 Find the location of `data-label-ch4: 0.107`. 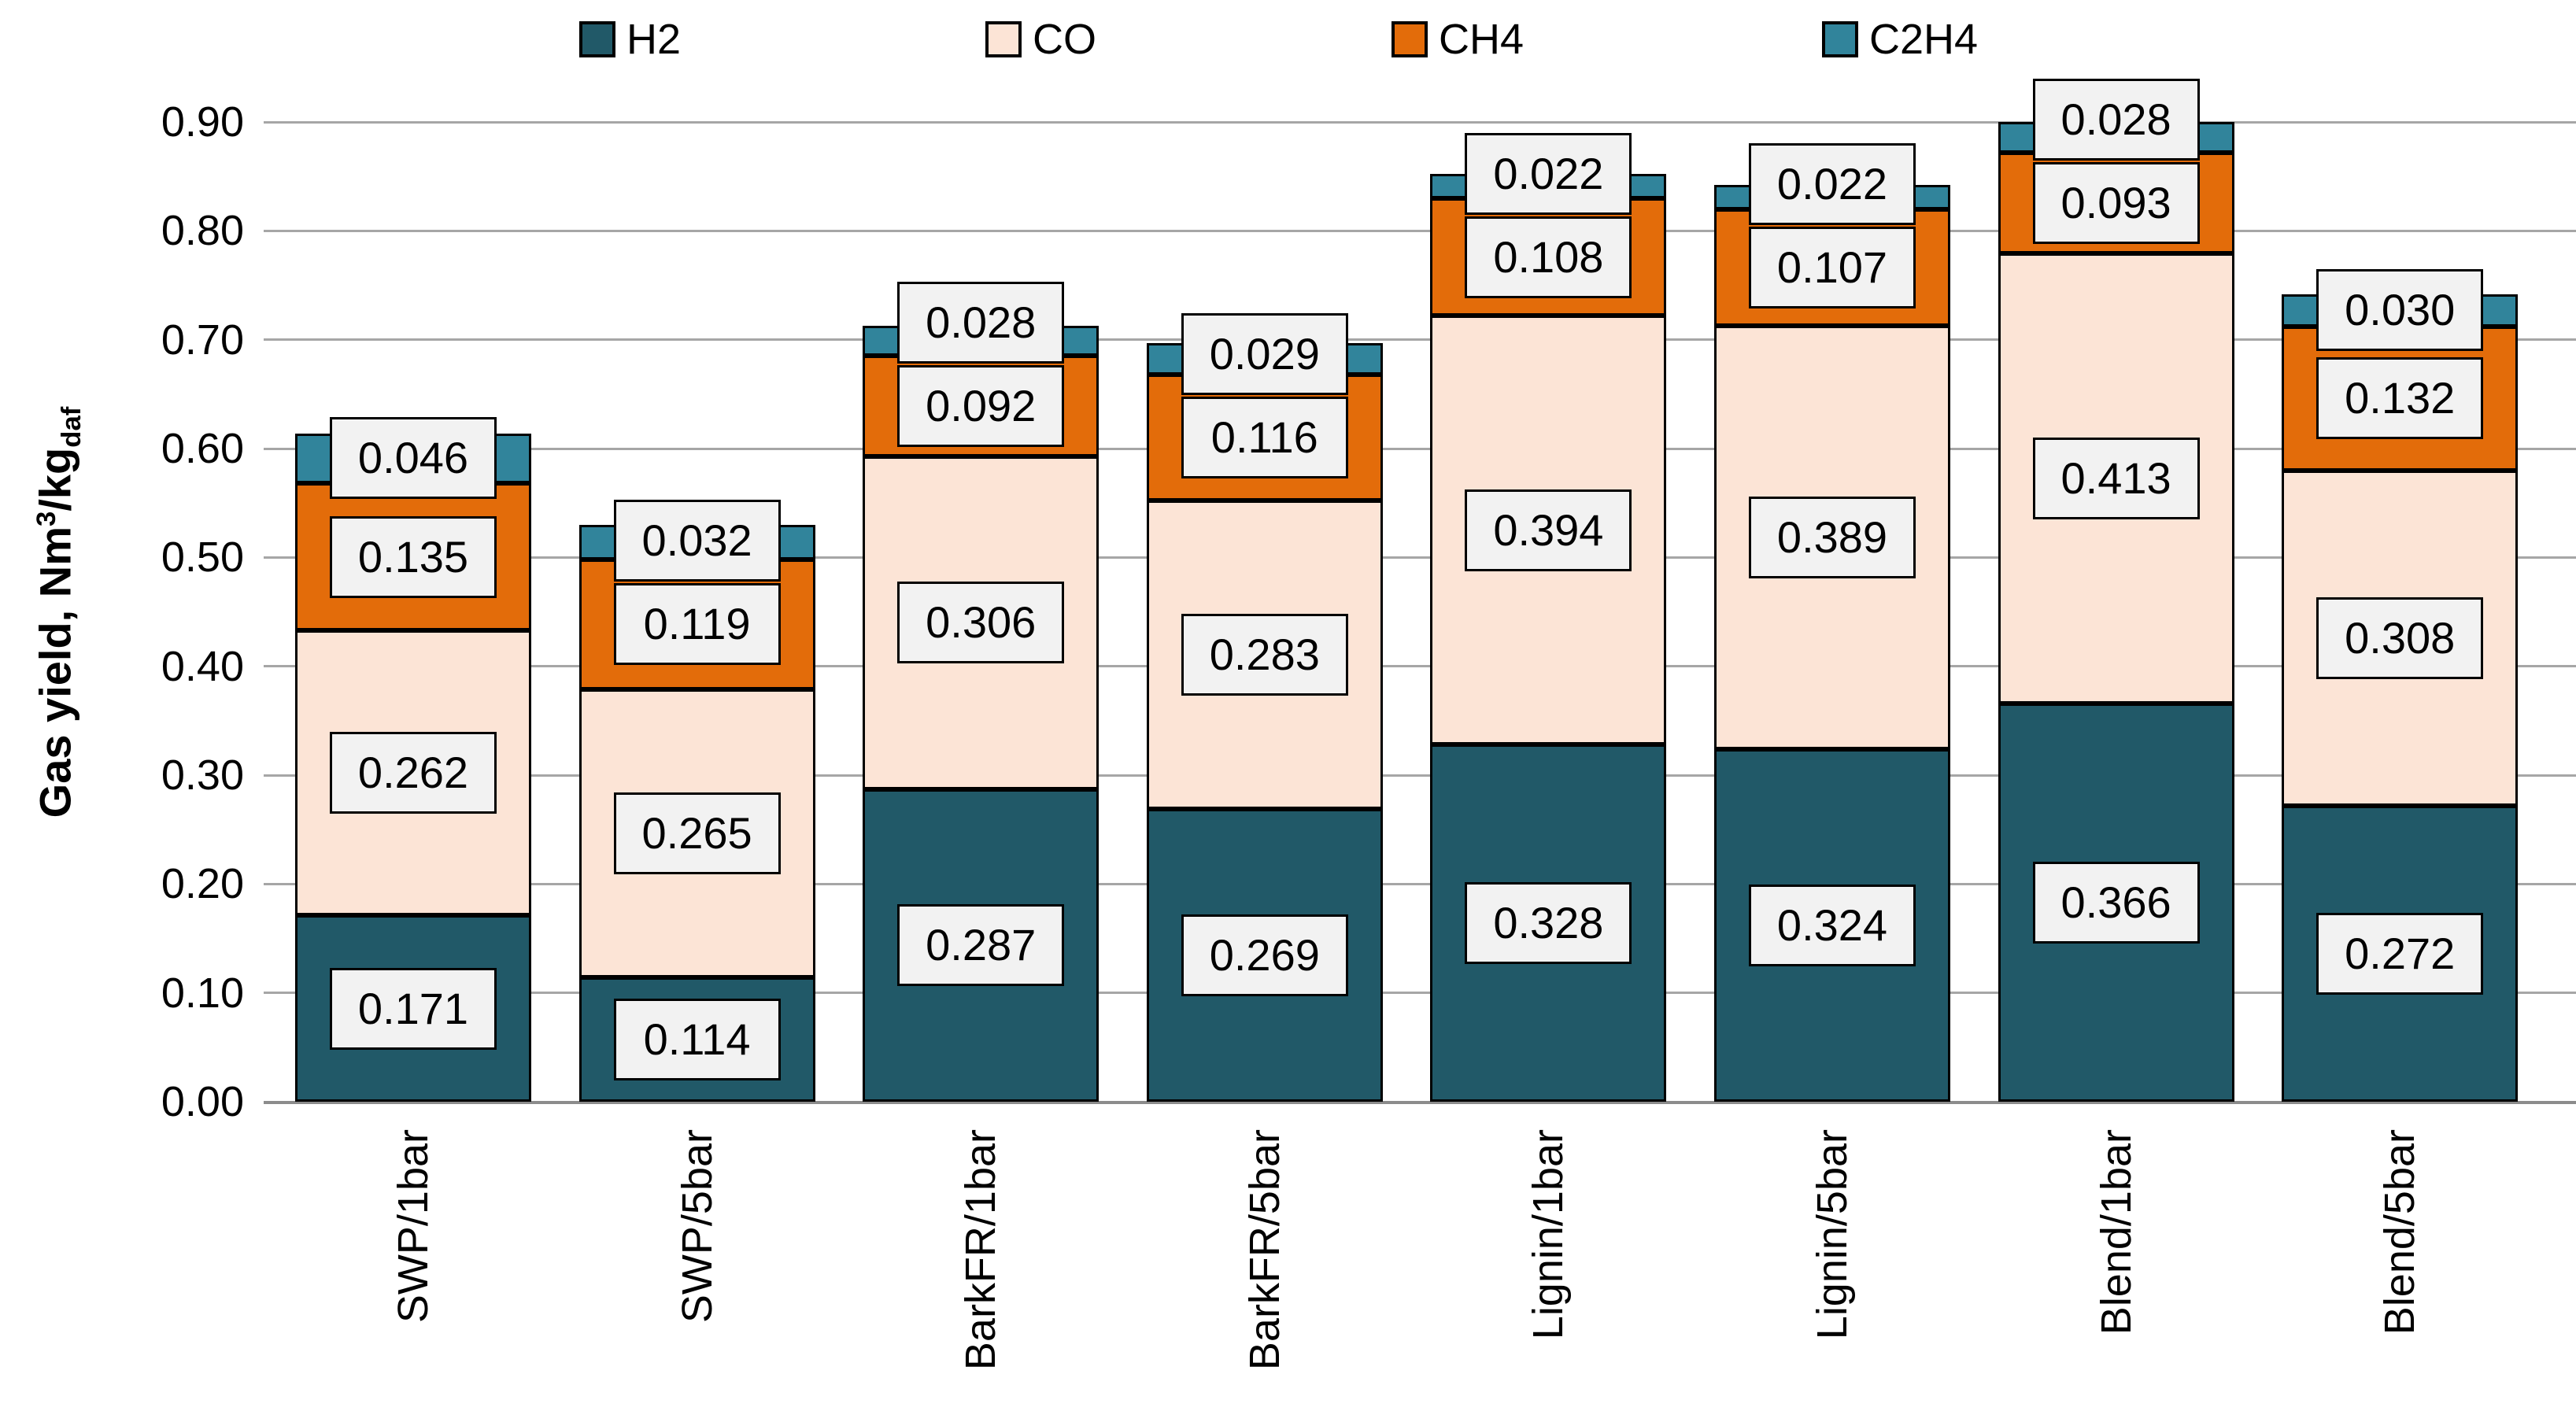

data-label-ch4: 0.107 is located at coordinates (1832, 267).